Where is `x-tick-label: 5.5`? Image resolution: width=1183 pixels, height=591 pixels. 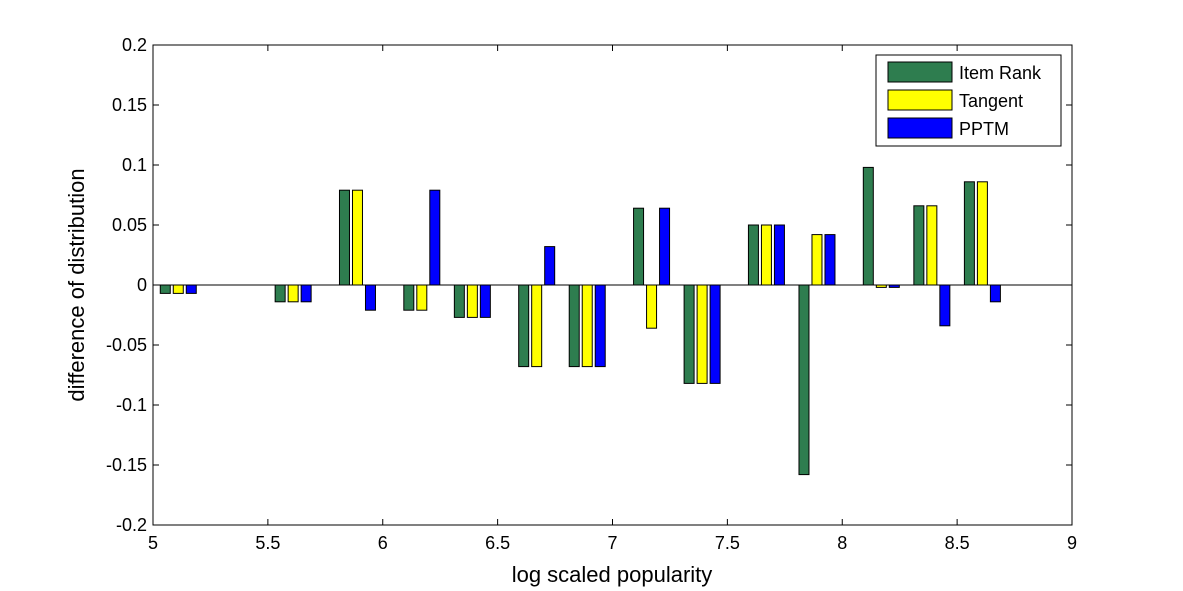
x-tick-label: 5.5 is located at coordinates (267, 543).